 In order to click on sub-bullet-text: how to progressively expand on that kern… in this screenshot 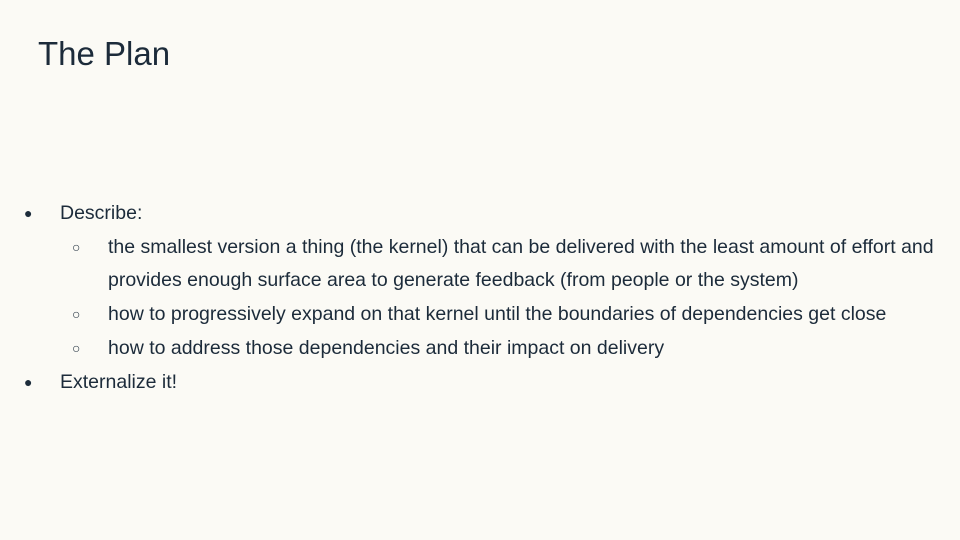, I will do `click(497, 314)`.